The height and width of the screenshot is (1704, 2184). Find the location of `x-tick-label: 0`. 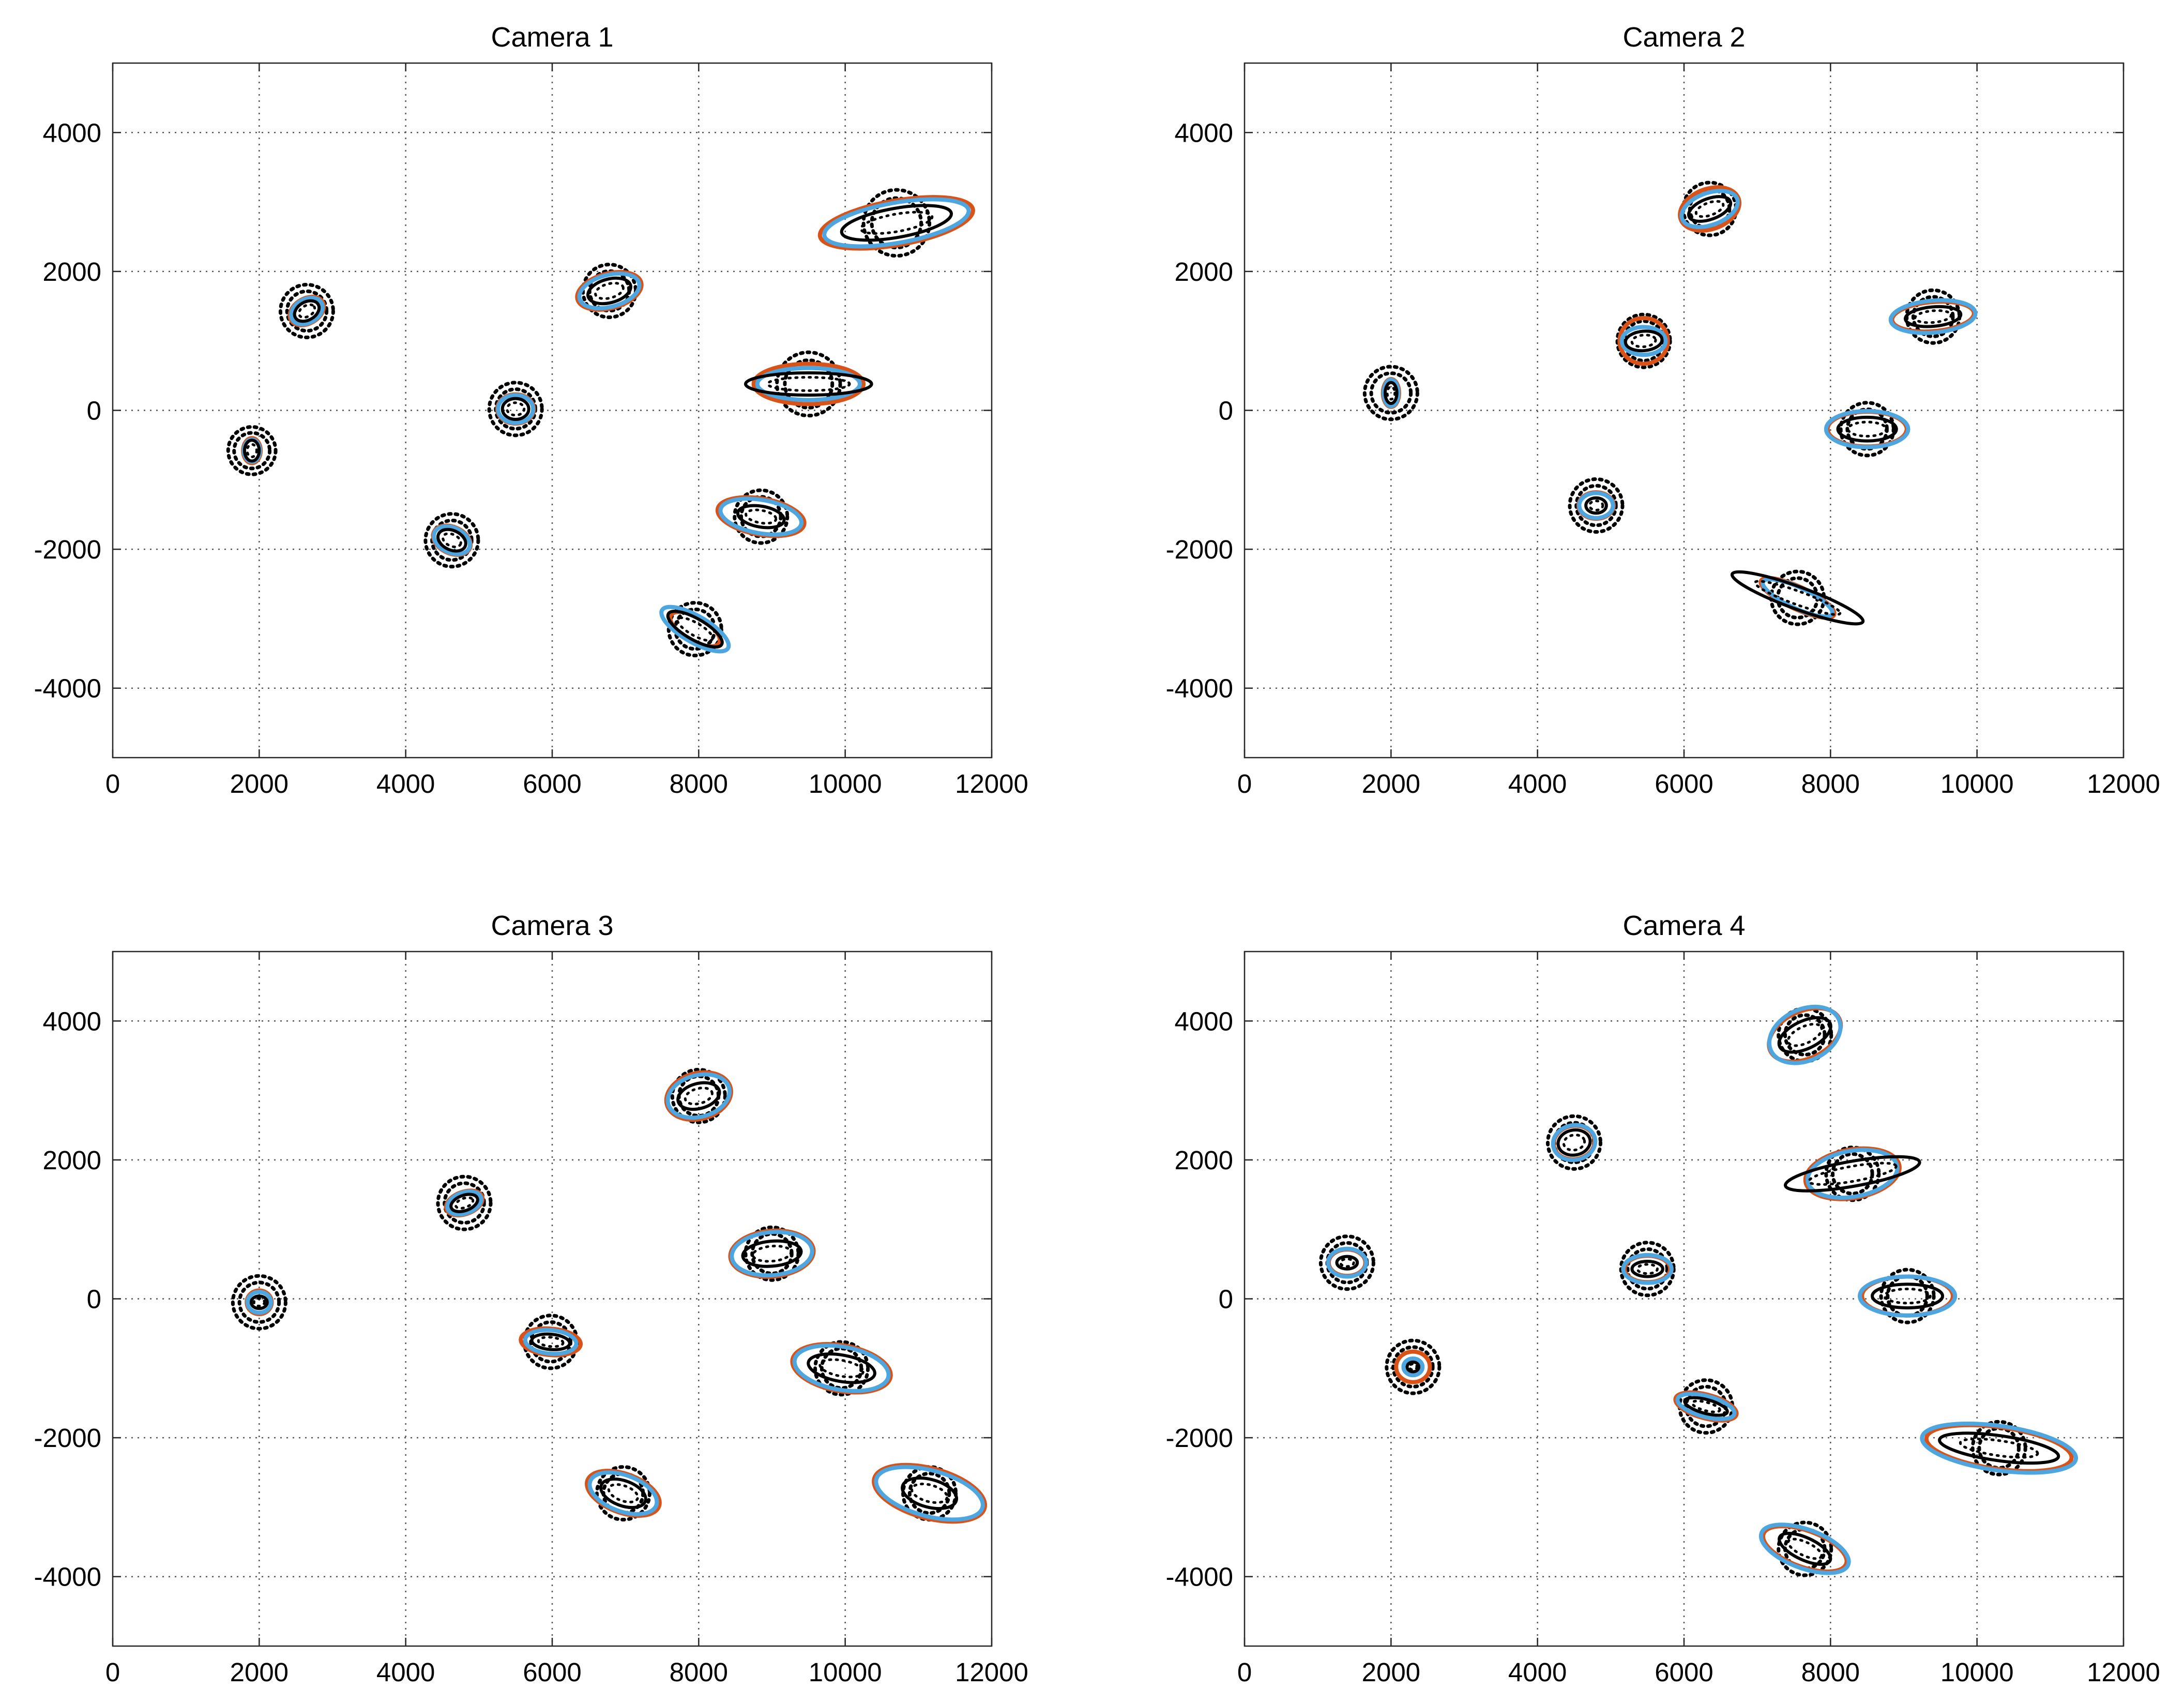

x-tick-label: 0 is located at coordinates (1244, 784).